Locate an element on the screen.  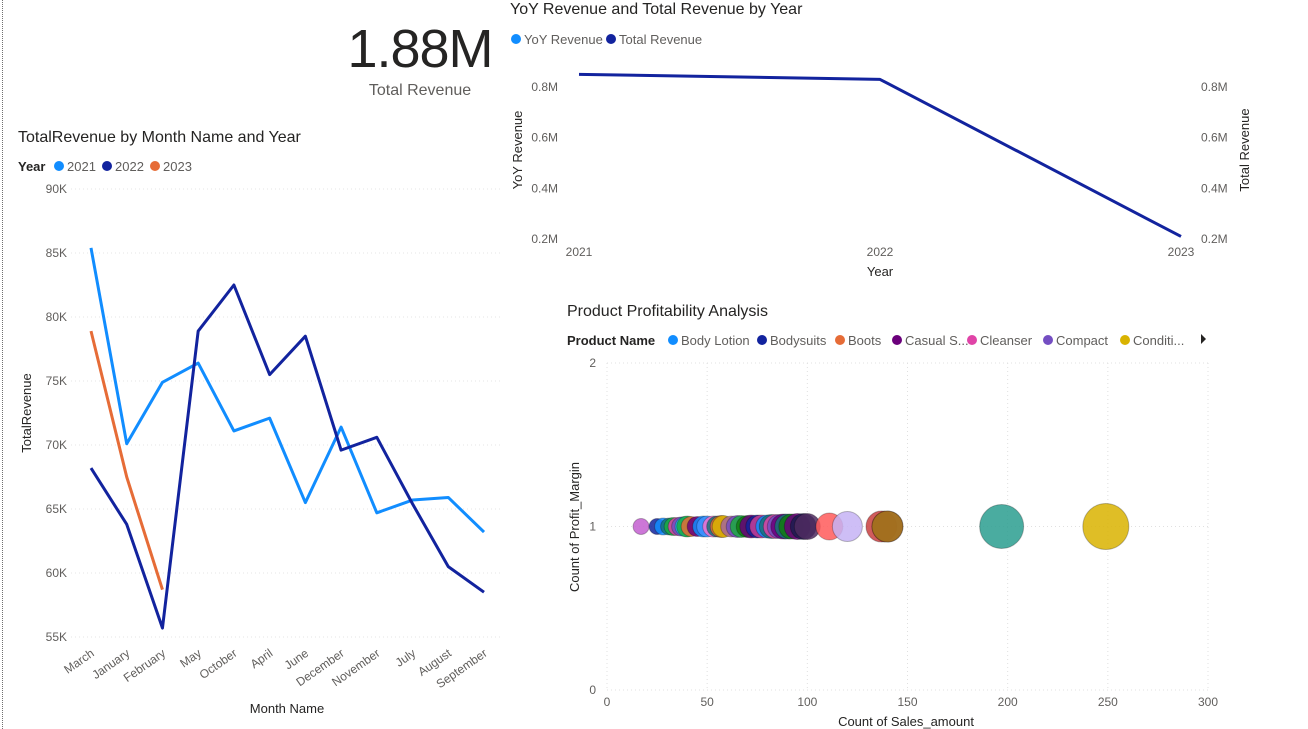
x-axis-tick-labels: 0 50 100 150 200 250 300 is located at coordinates (911, 702).